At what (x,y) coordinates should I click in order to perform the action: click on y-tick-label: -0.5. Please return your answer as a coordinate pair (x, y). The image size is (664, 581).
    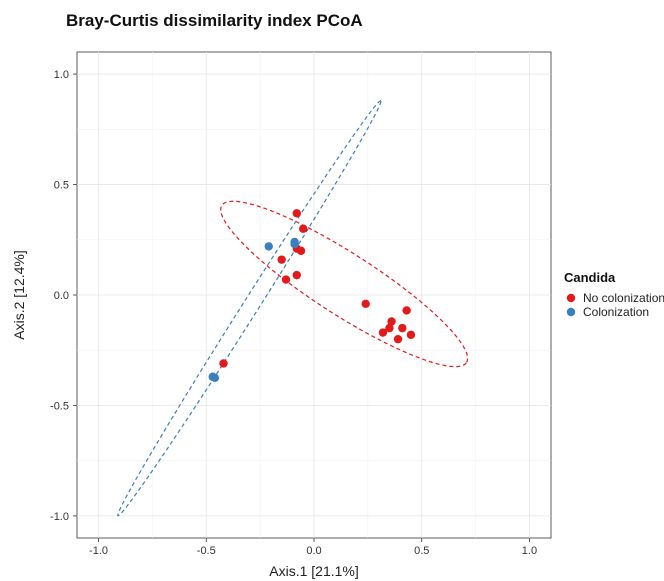
    Looking at the image, I should click on (59, 406).